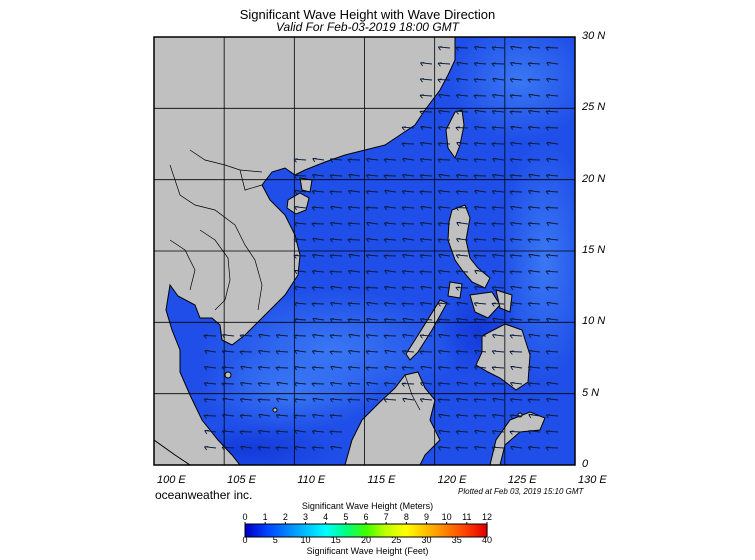 This screenshot has height=560, width=755. Describe the element at coordinates (592, 480) in the screenshot. I see `longitude-label: 130 E` at that location.